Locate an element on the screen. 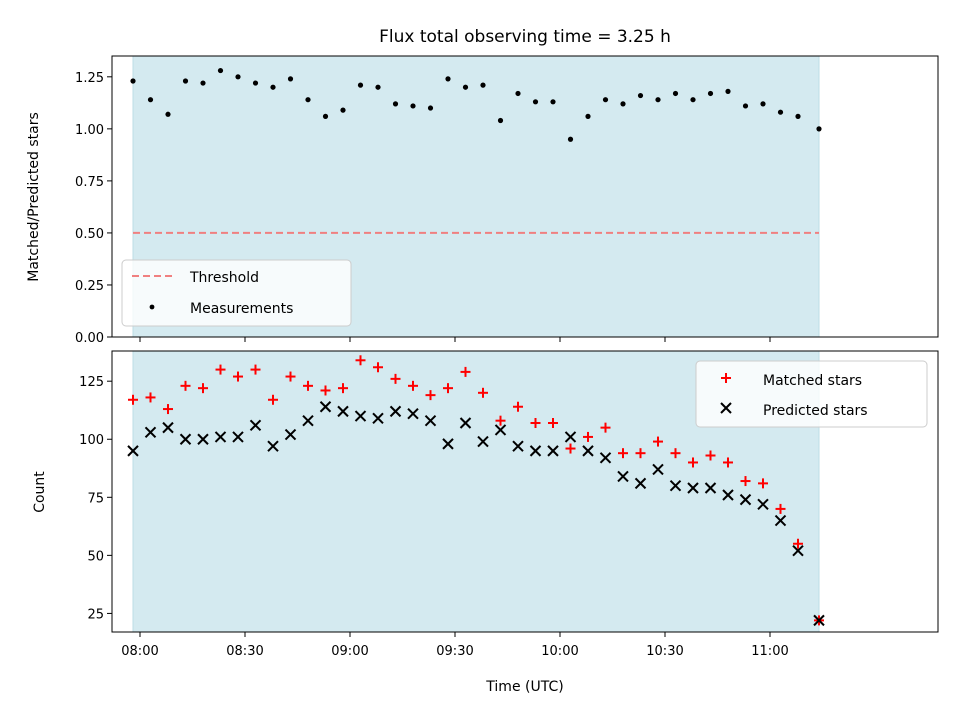  x-tick-label: 10:00 is located at coordinates (559, 651).